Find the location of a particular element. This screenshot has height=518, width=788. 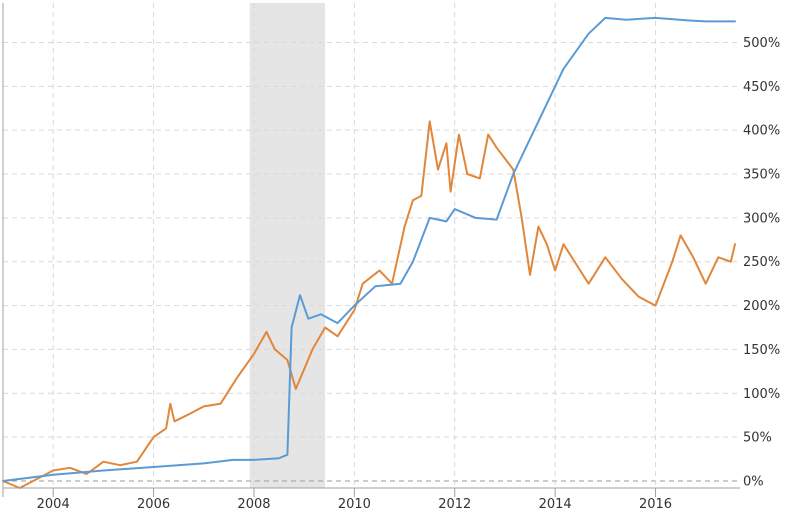

y-tick-label: 100% is located at coordinates (761, 394).